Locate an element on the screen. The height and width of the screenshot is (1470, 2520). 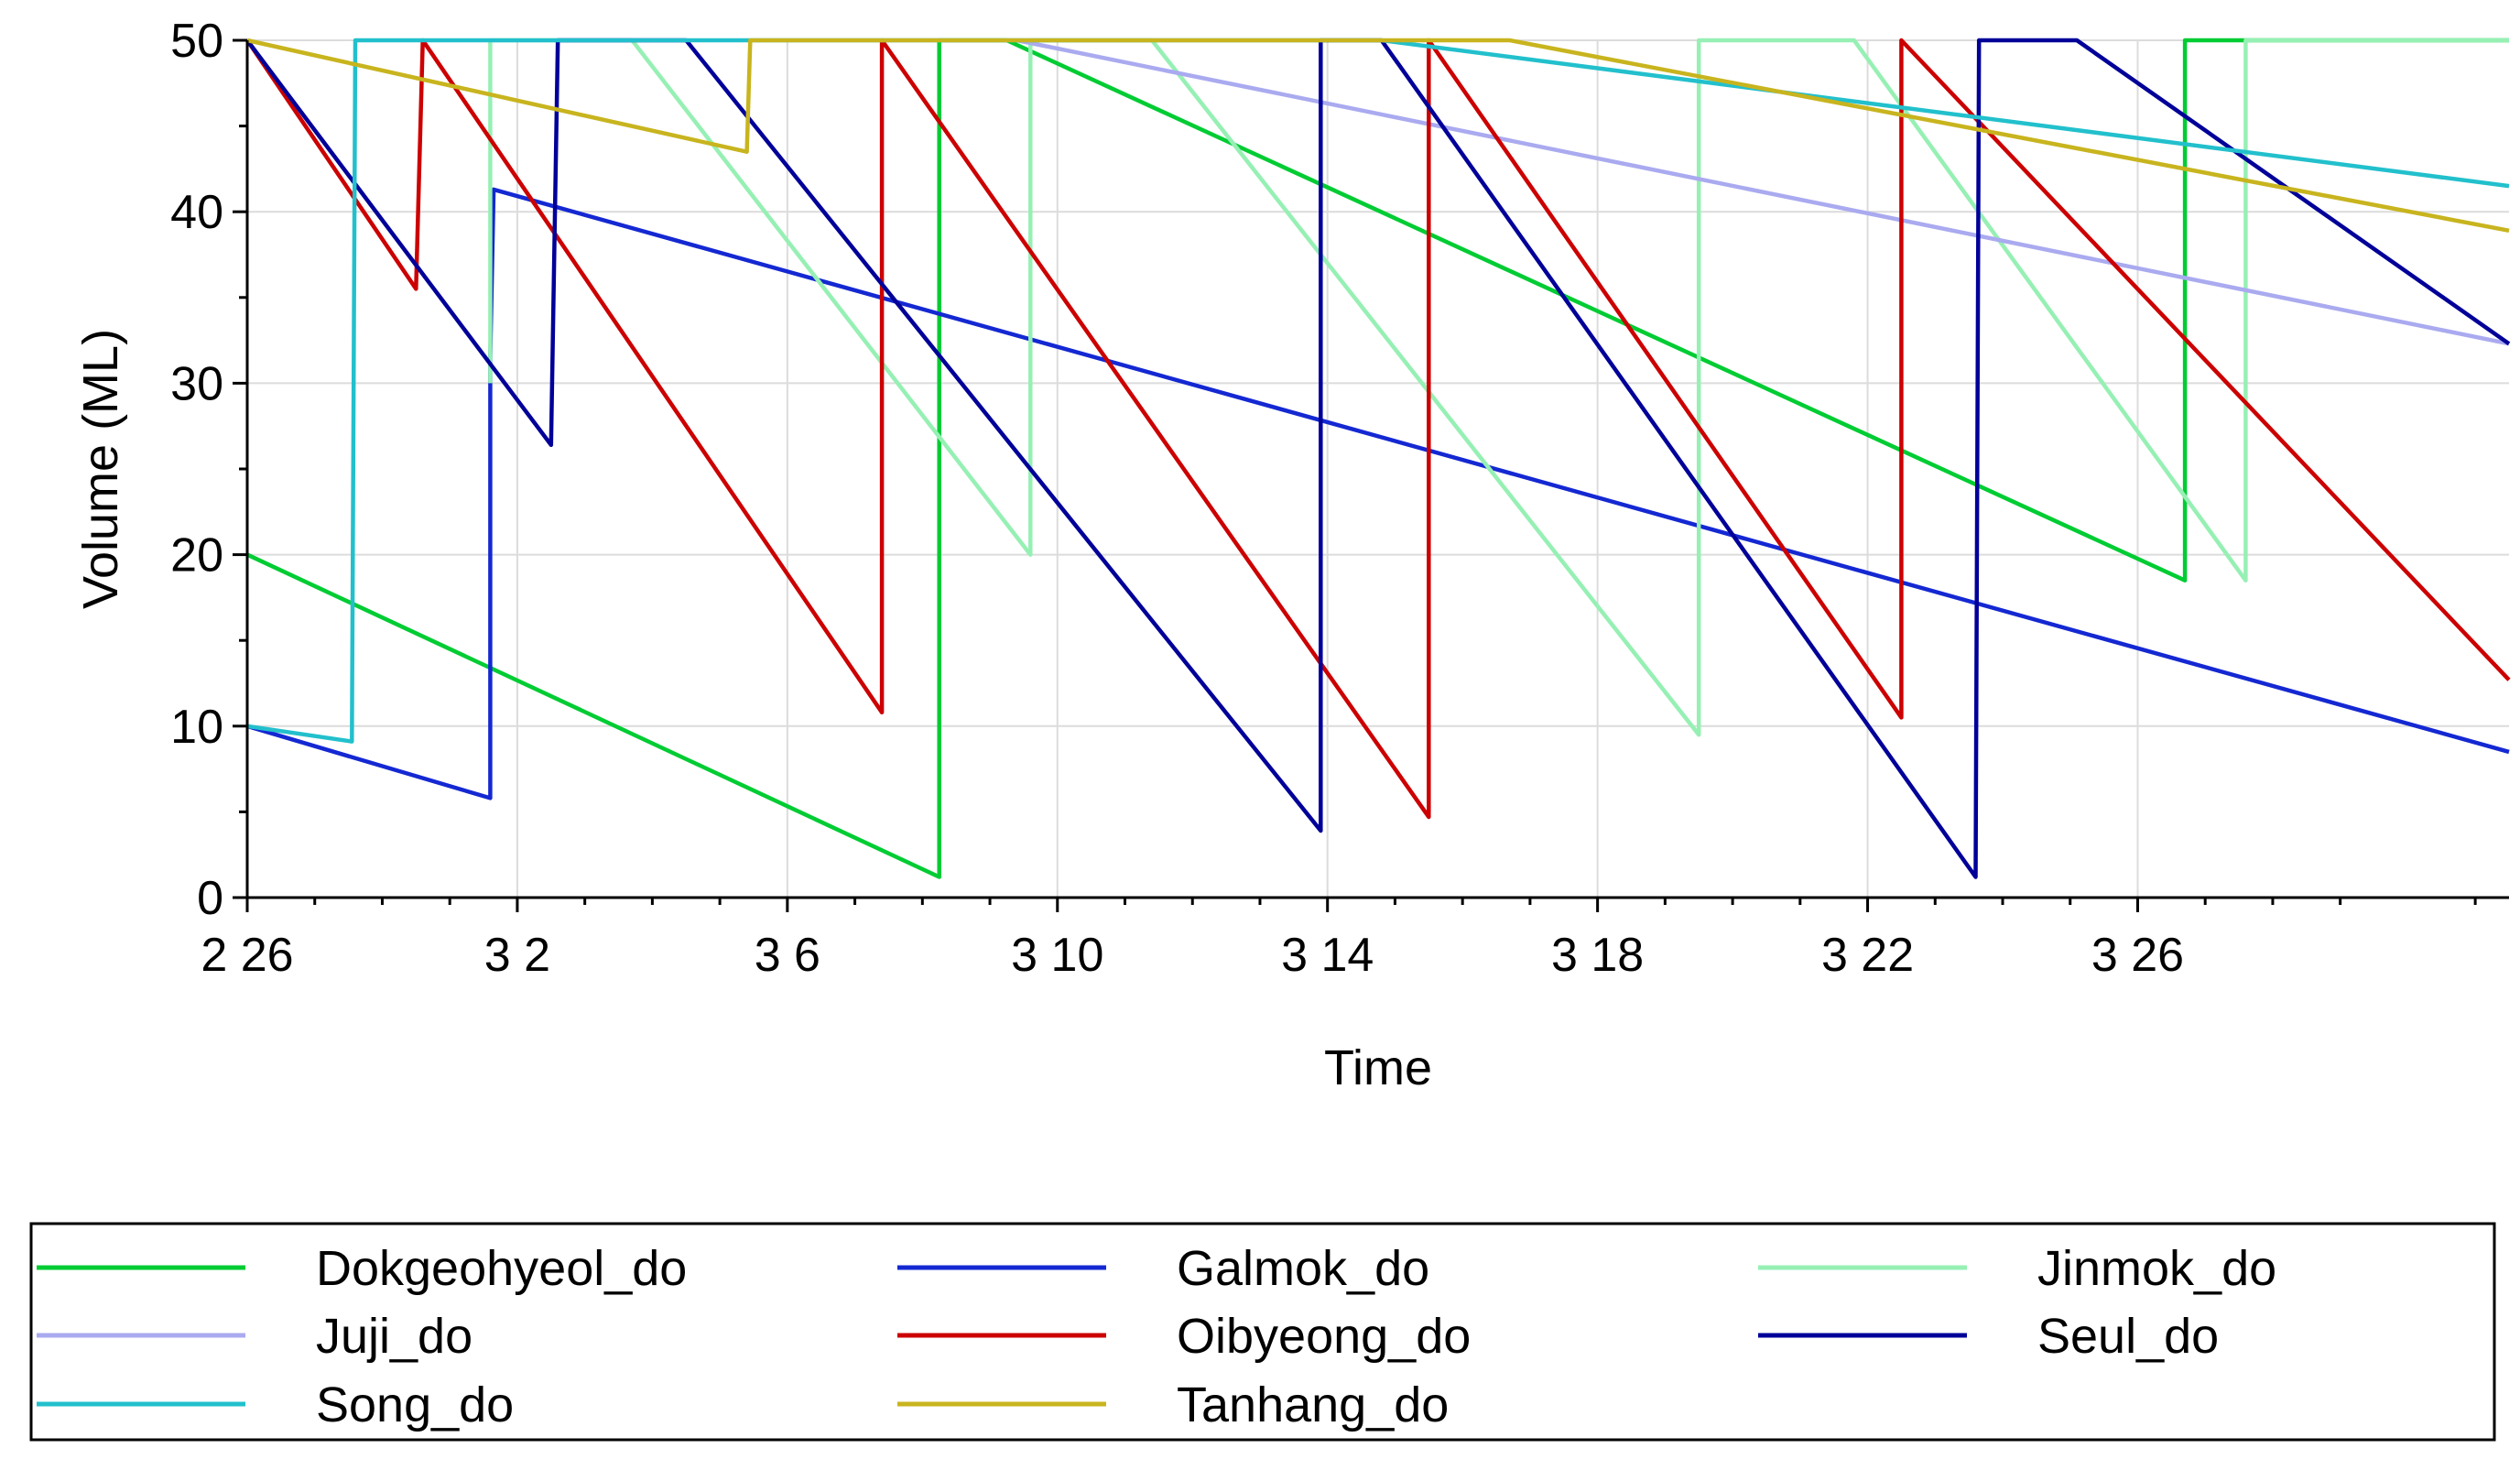
x-tick-label: 3 2 is located at coordinates (517, 955).